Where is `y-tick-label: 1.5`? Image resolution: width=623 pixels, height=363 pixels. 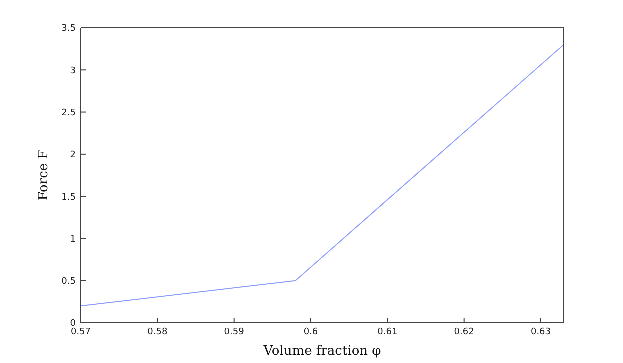 y-tick-label: 1.5 is located at coordinates (69, 197).